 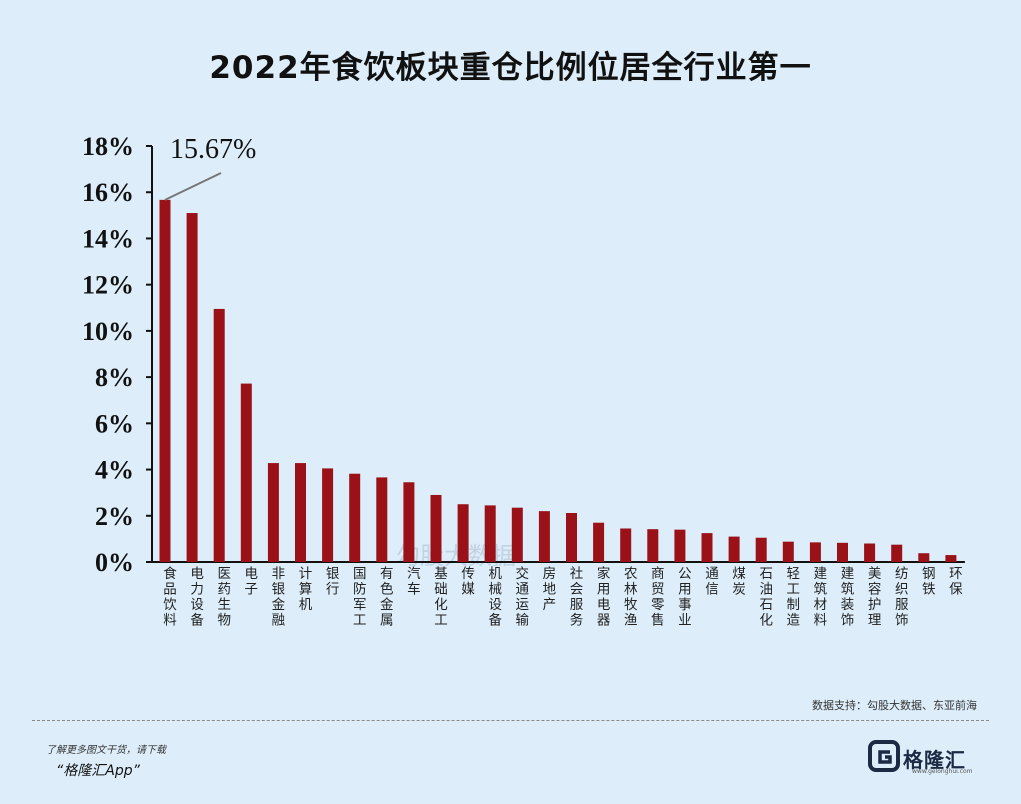 What do you see at coordinates (114, 377) in the screenshot?
I see `y-tick-label: 8%` at bounding box center [114, 377].